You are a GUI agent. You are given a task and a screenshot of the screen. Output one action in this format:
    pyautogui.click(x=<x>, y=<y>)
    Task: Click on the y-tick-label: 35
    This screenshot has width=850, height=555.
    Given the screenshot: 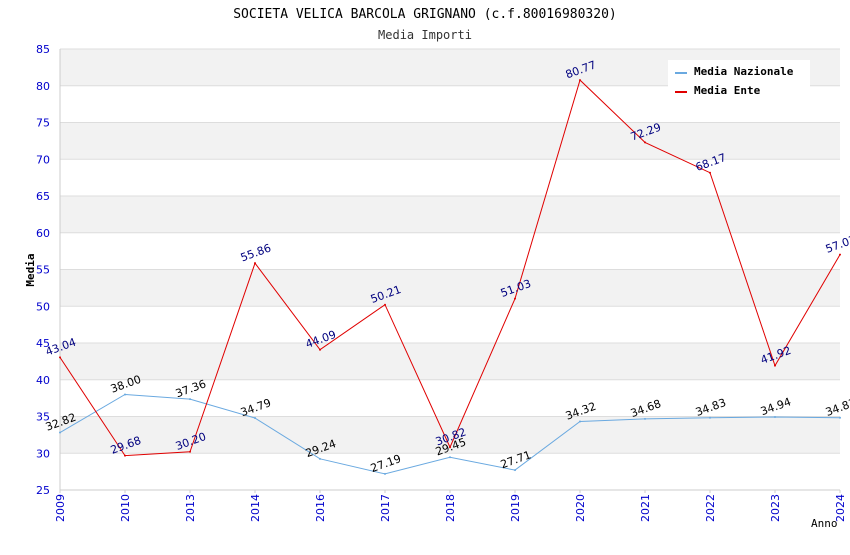 What is the action you would take?
    pyautogui.click(x=43, y=417)
    